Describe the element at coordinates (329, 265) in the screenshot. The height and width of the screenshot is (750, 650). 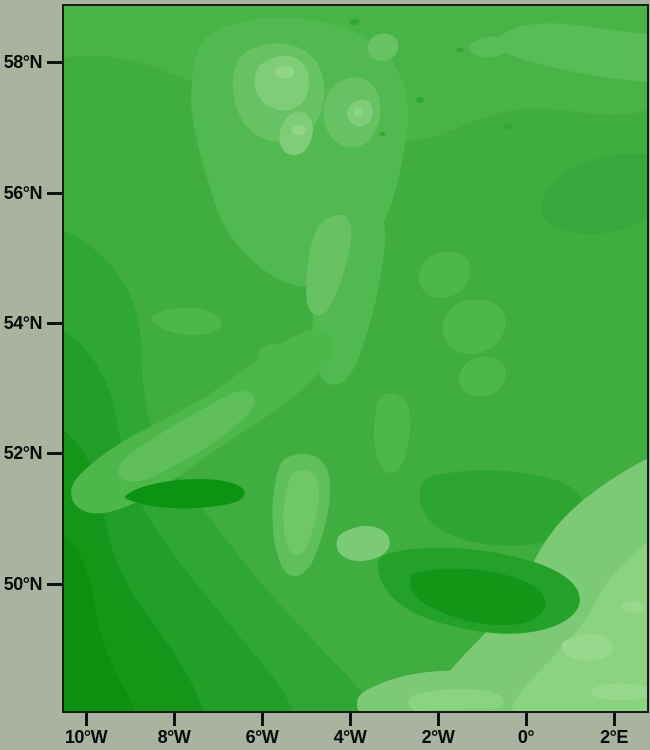
I see `contour-scotland-mid-band` at that location.